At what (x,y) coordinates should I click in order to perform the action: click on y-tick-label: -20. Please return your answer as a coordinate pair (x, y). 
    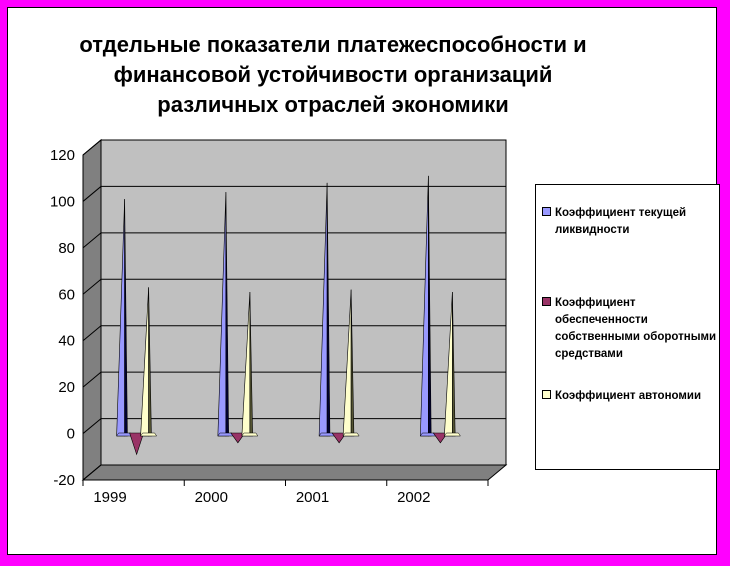
    Looking at the image, I should click on (64, 480).